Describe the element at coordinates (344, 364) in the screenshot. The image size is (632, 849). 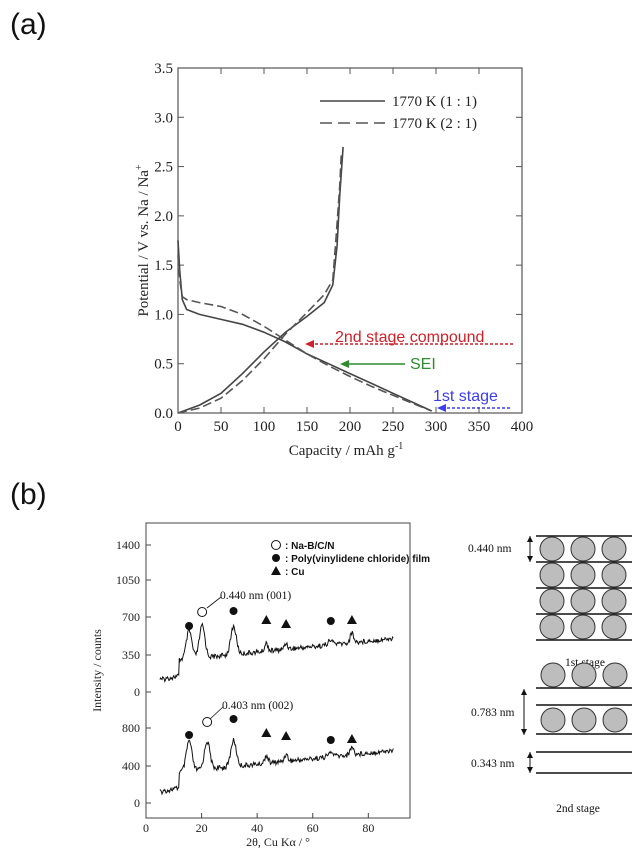
I see `annotation-sei-arrowhead` at that location.